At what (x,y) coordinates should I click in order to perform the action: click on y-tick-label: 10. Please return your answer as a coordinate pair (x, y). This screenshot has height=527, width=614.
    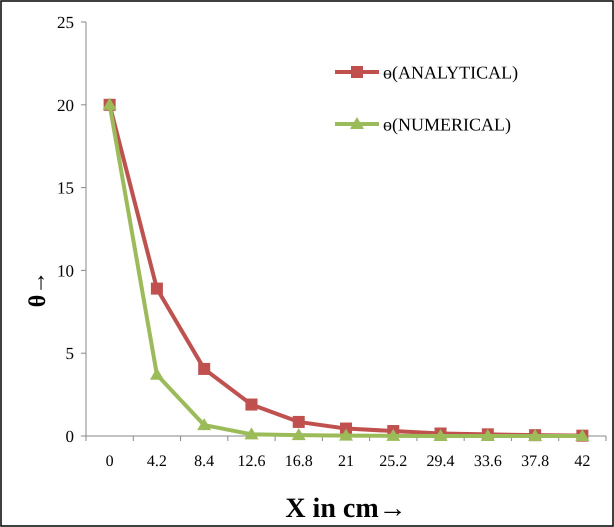
    Looking at the image, I should click on (65, 270).